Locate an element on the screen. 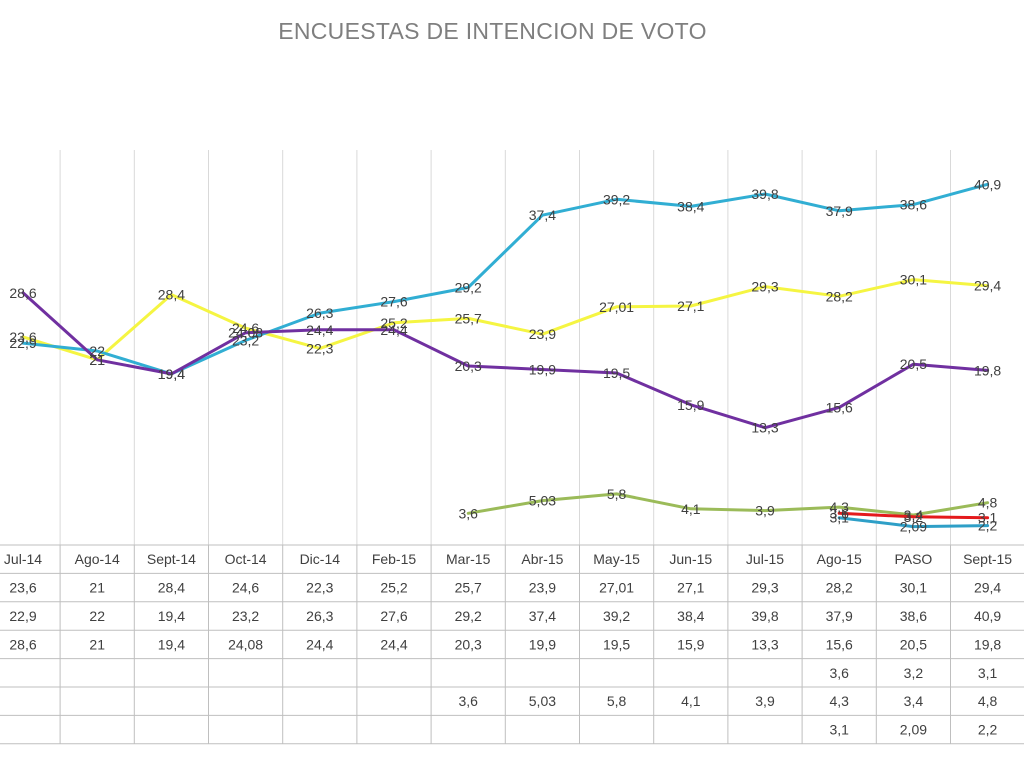 The height and width of the screenshot is (766, 1024). data-label: 19,8 is located at coordinates (987, 370).